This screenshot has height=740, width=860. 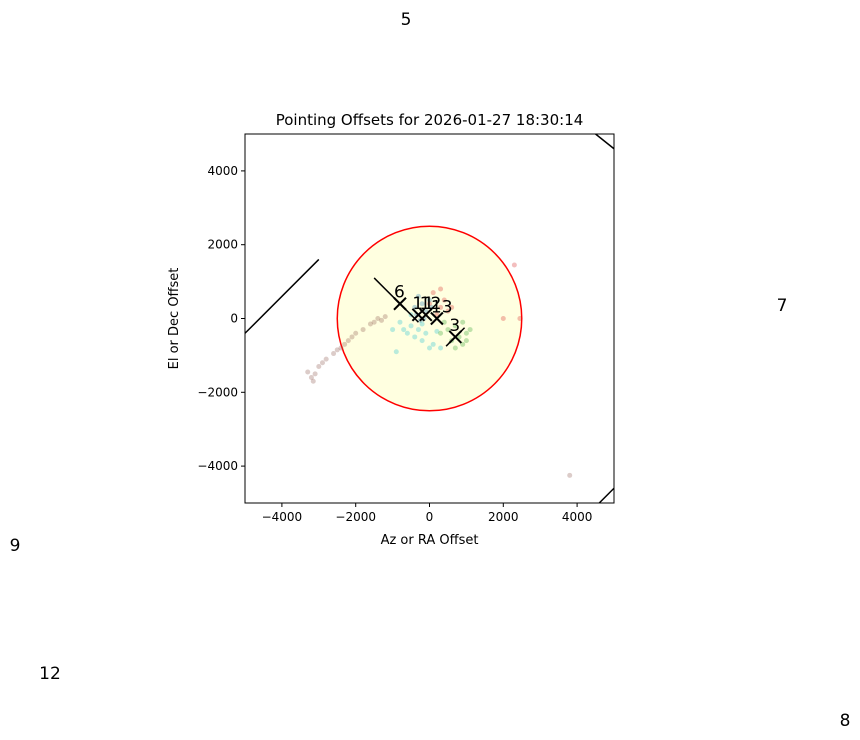 I want to click on floating-annotation: 9, so click(x=15, y=546).